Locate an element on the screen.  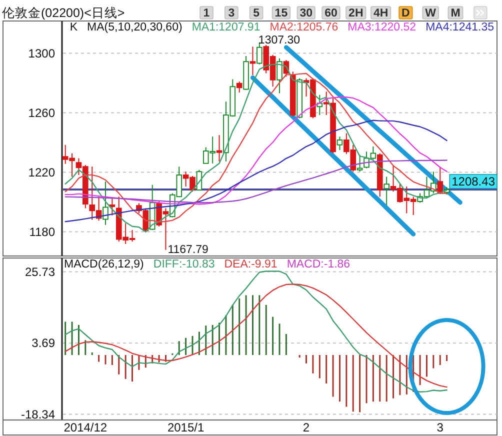
y-tick-label: 25.73 is located at coordinates (40, 271).